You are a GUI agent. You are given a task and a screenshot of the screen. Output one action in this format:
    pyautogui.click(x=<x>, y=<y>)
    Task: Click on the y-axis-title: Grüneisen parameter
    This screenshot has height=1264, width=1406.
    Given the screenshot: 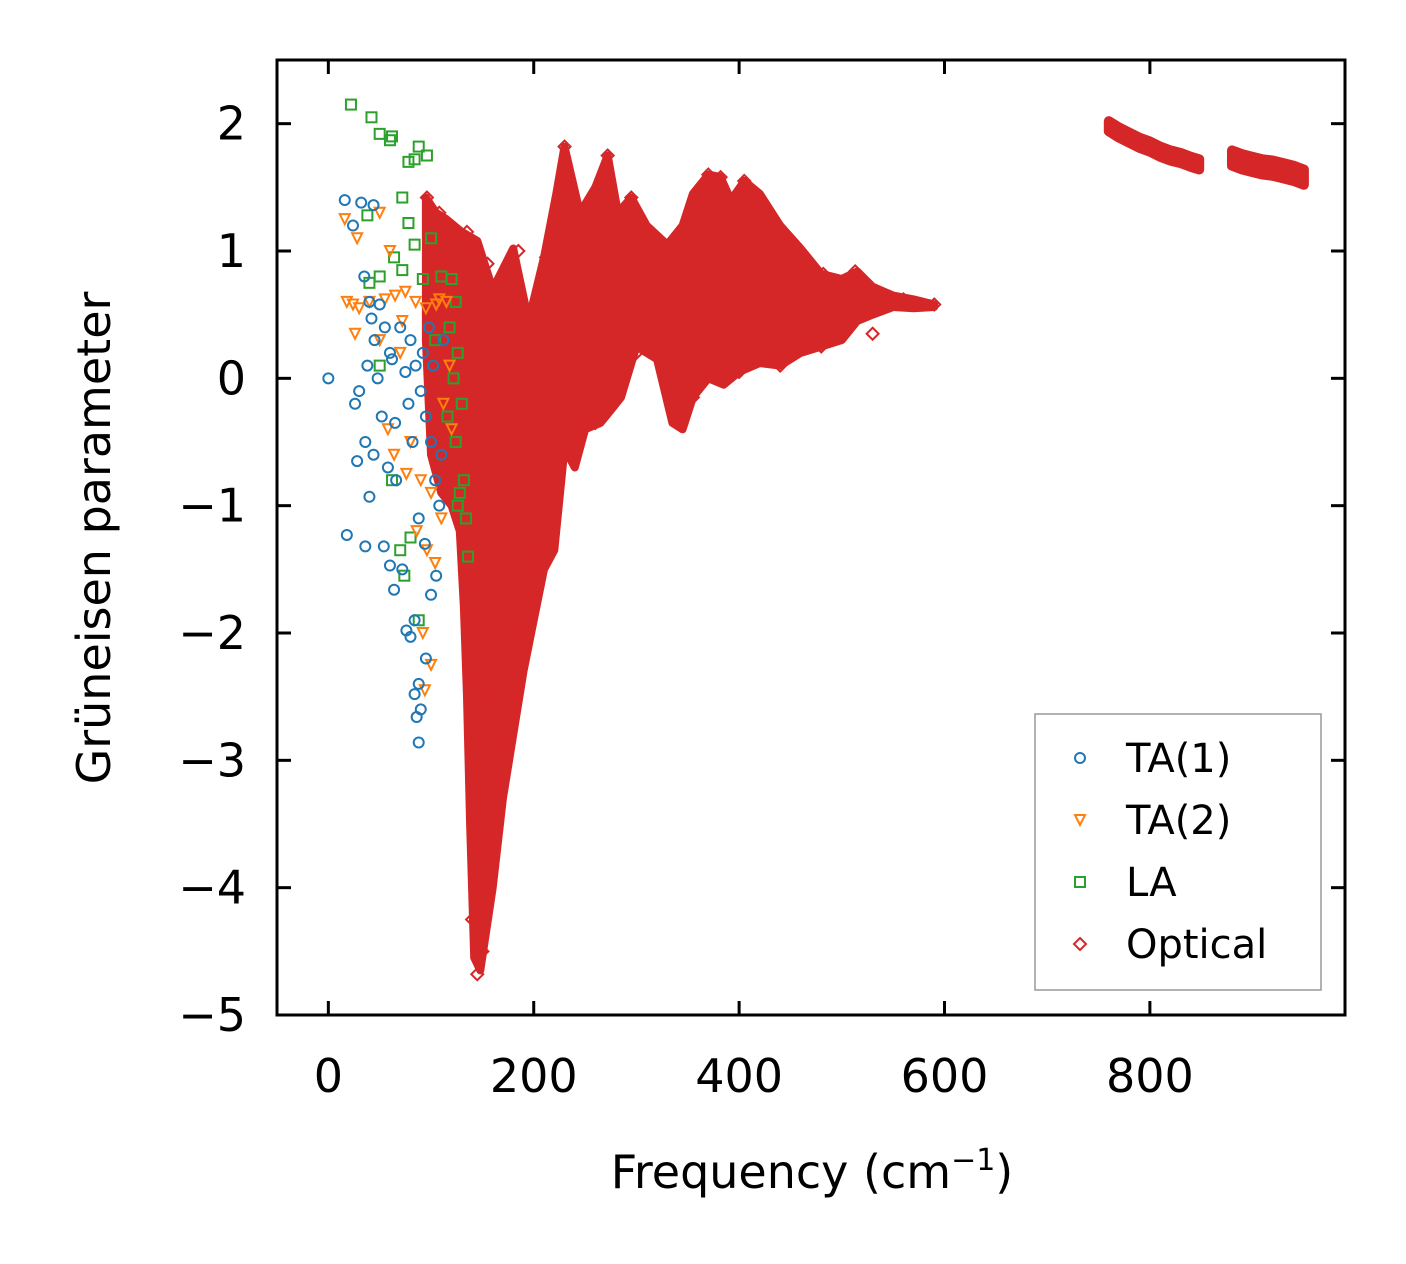 What is the action you would take?
    pyautogui.click(x=94, y=537)
    